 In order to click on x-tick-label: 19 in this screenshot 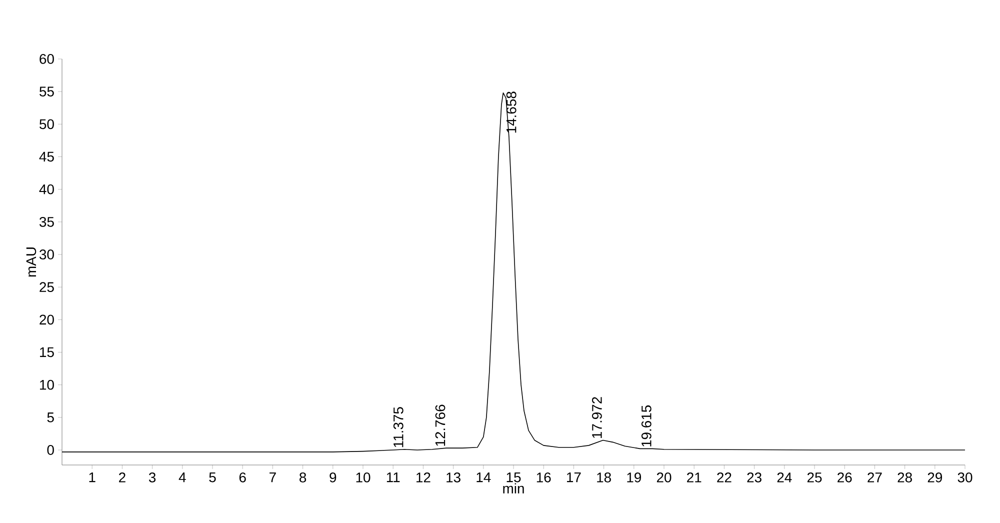, I will do `click(634, 477)`.